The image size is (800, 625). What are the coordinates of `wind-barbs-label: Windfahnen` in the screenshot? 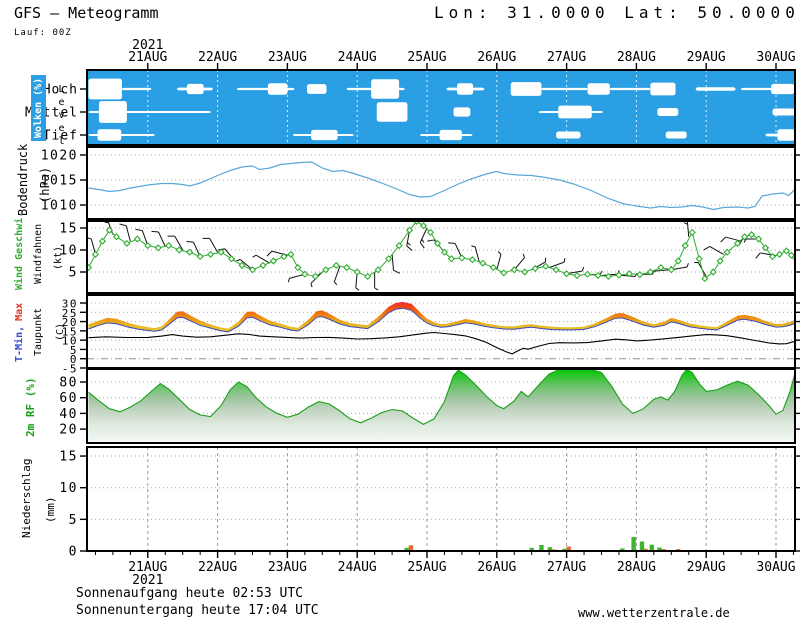 It's located at (38, 253).